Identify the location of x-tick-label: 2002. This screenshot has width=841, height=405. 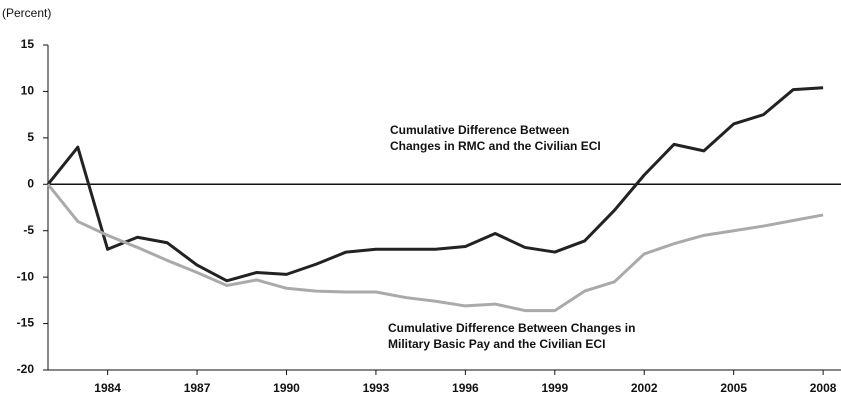
(644, 388).